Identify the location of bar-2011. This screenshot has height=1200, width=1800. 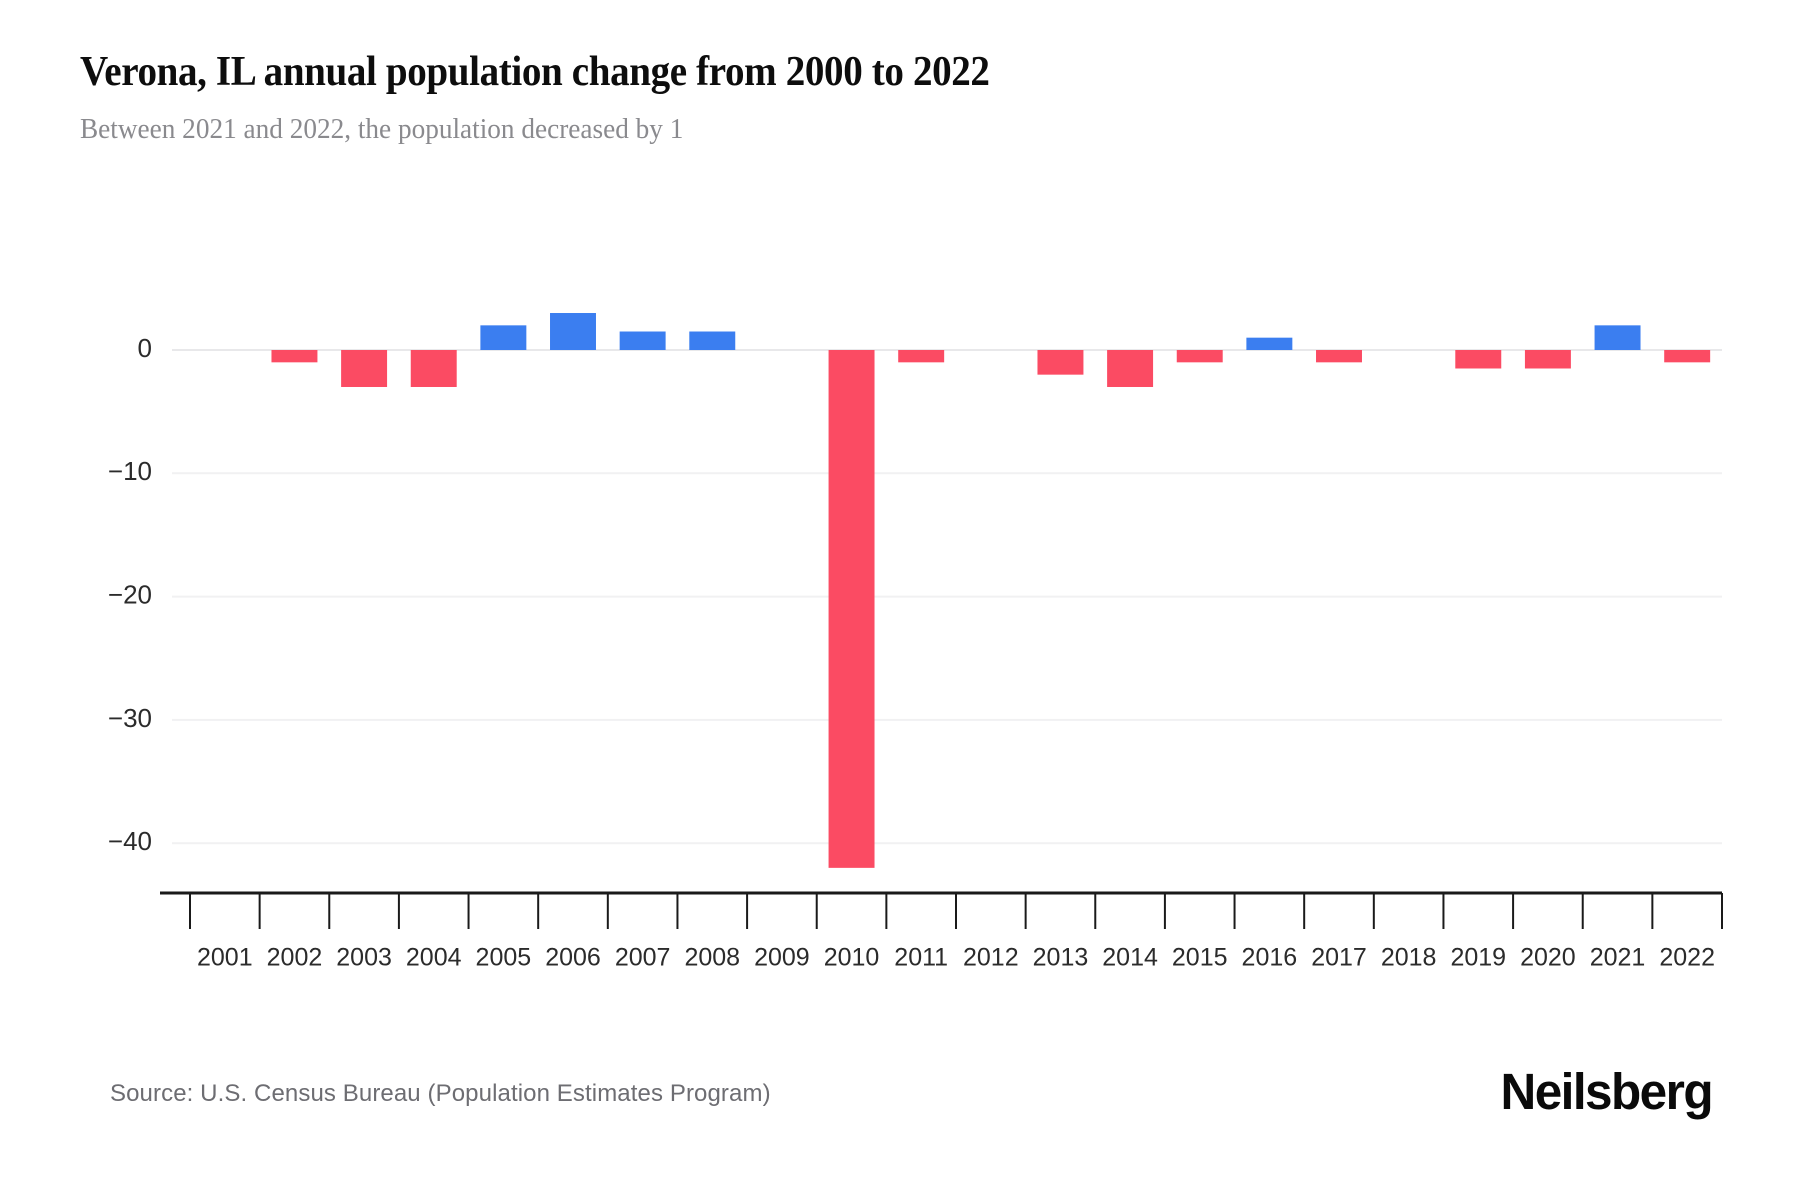
(921, 356).